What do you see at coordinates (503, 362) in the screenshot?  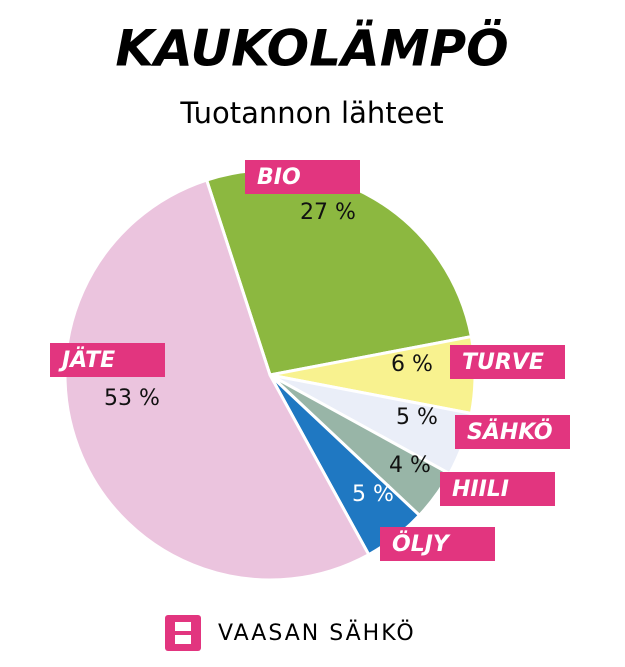 I see `category-label: TURVE` at bounding box center [503, 362].